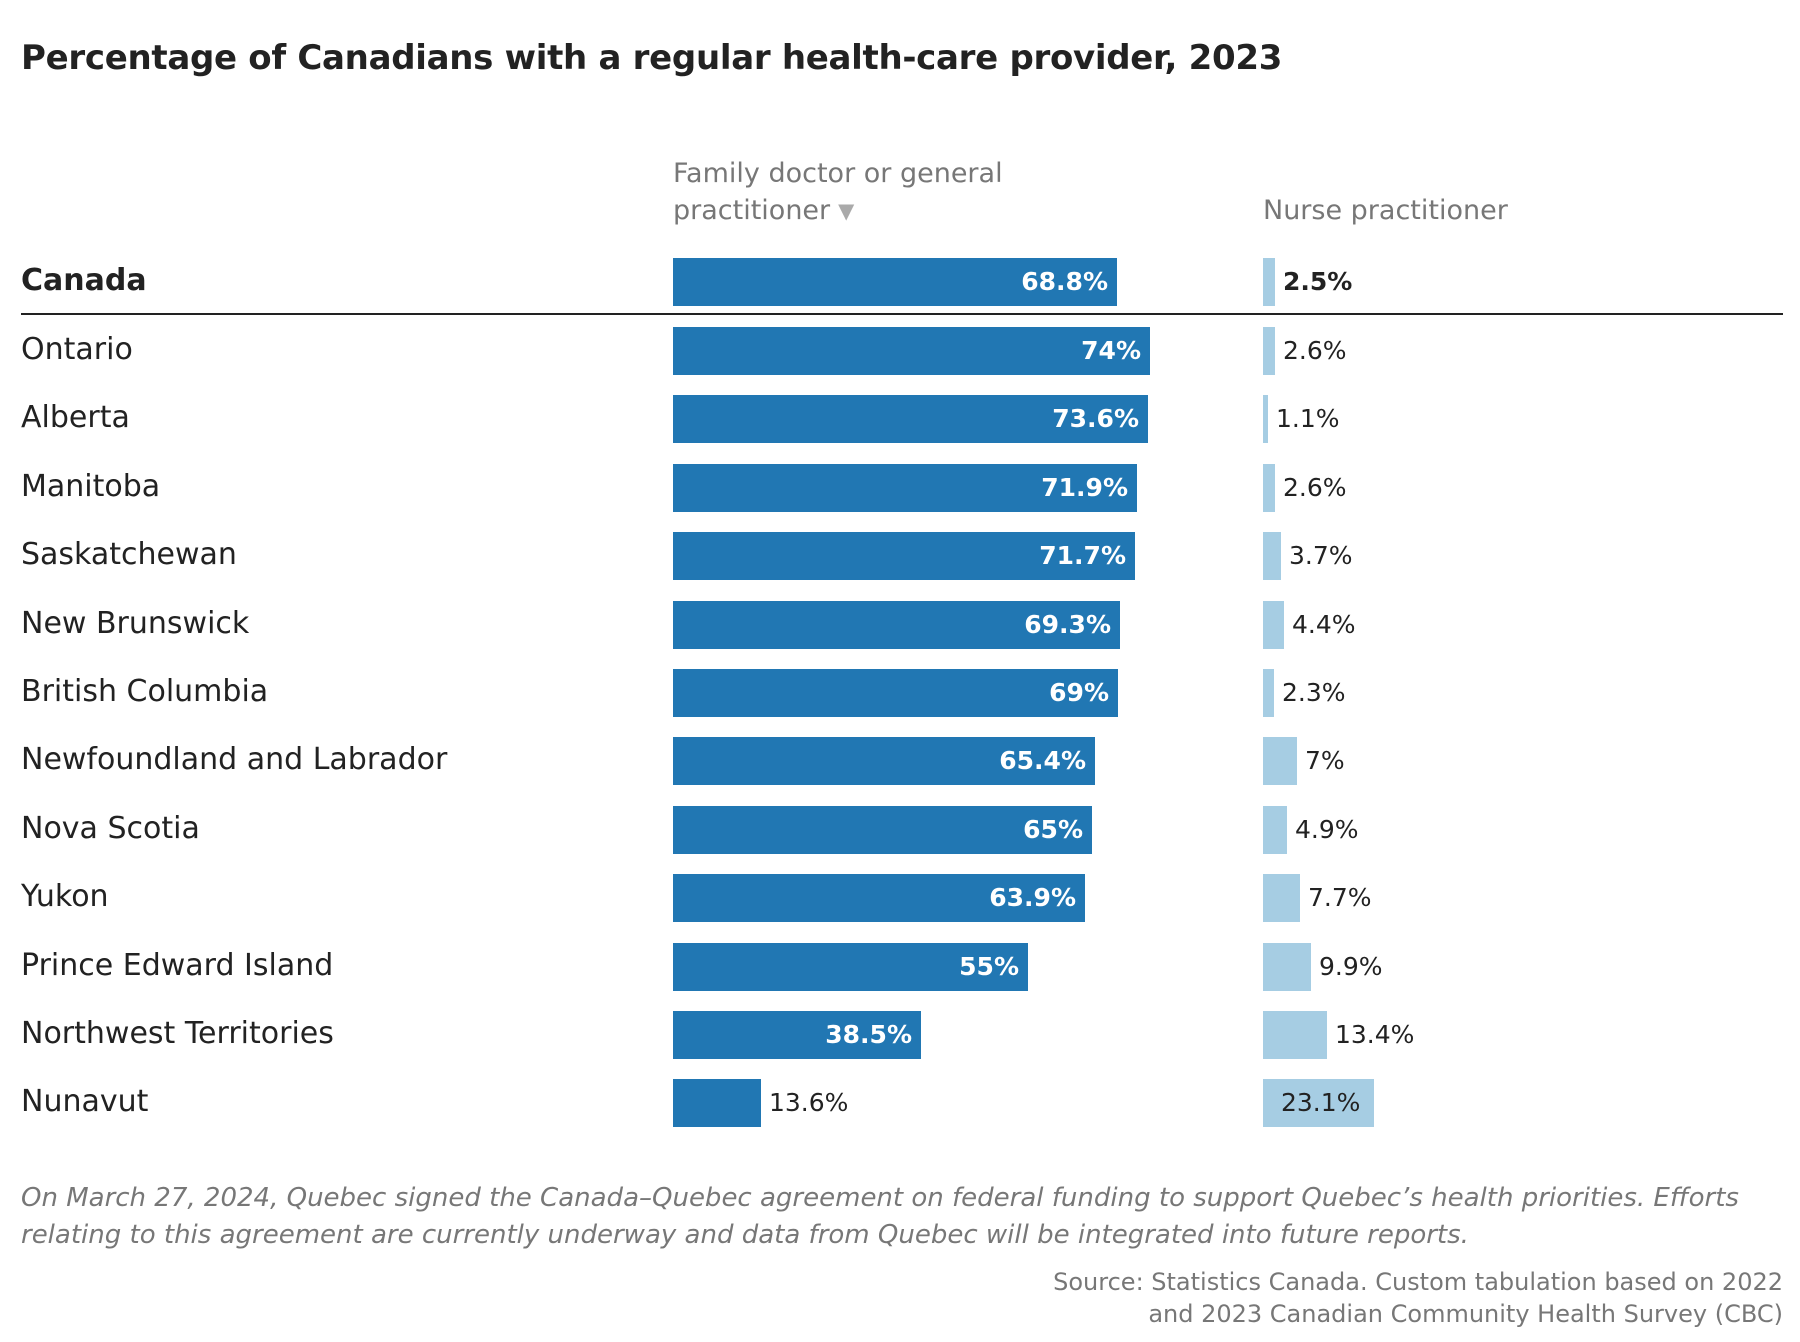  I want to click on nurse-practitioner-value-alberta: 1.1%, so click(1308, 419).